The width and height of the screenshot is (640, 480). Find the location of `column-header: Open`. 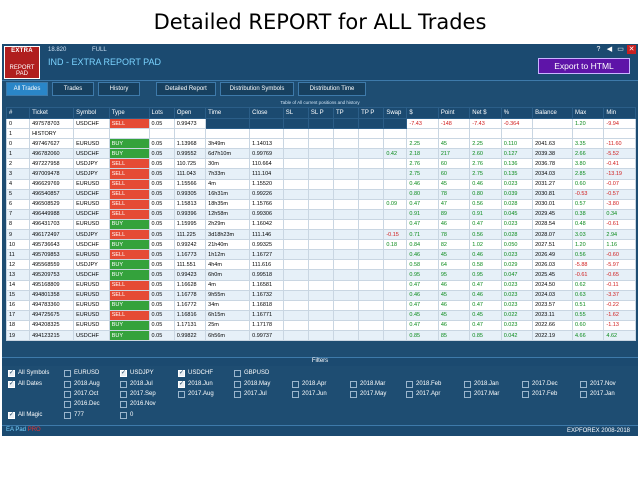

column-header: Open is located at coordinates (190, 113).